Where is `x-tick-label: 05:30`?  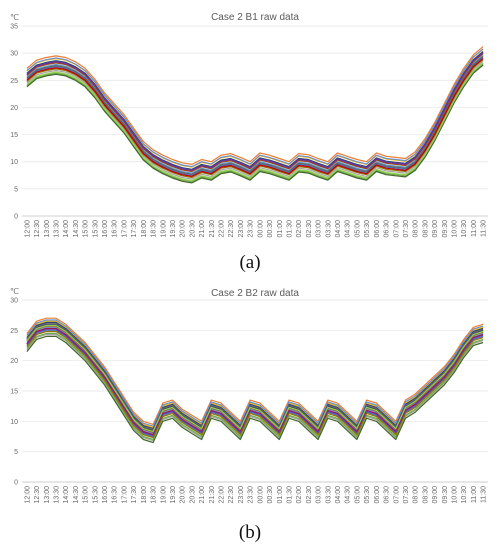 x-tick-label: 05:30 is located at coordinates (367, 495).